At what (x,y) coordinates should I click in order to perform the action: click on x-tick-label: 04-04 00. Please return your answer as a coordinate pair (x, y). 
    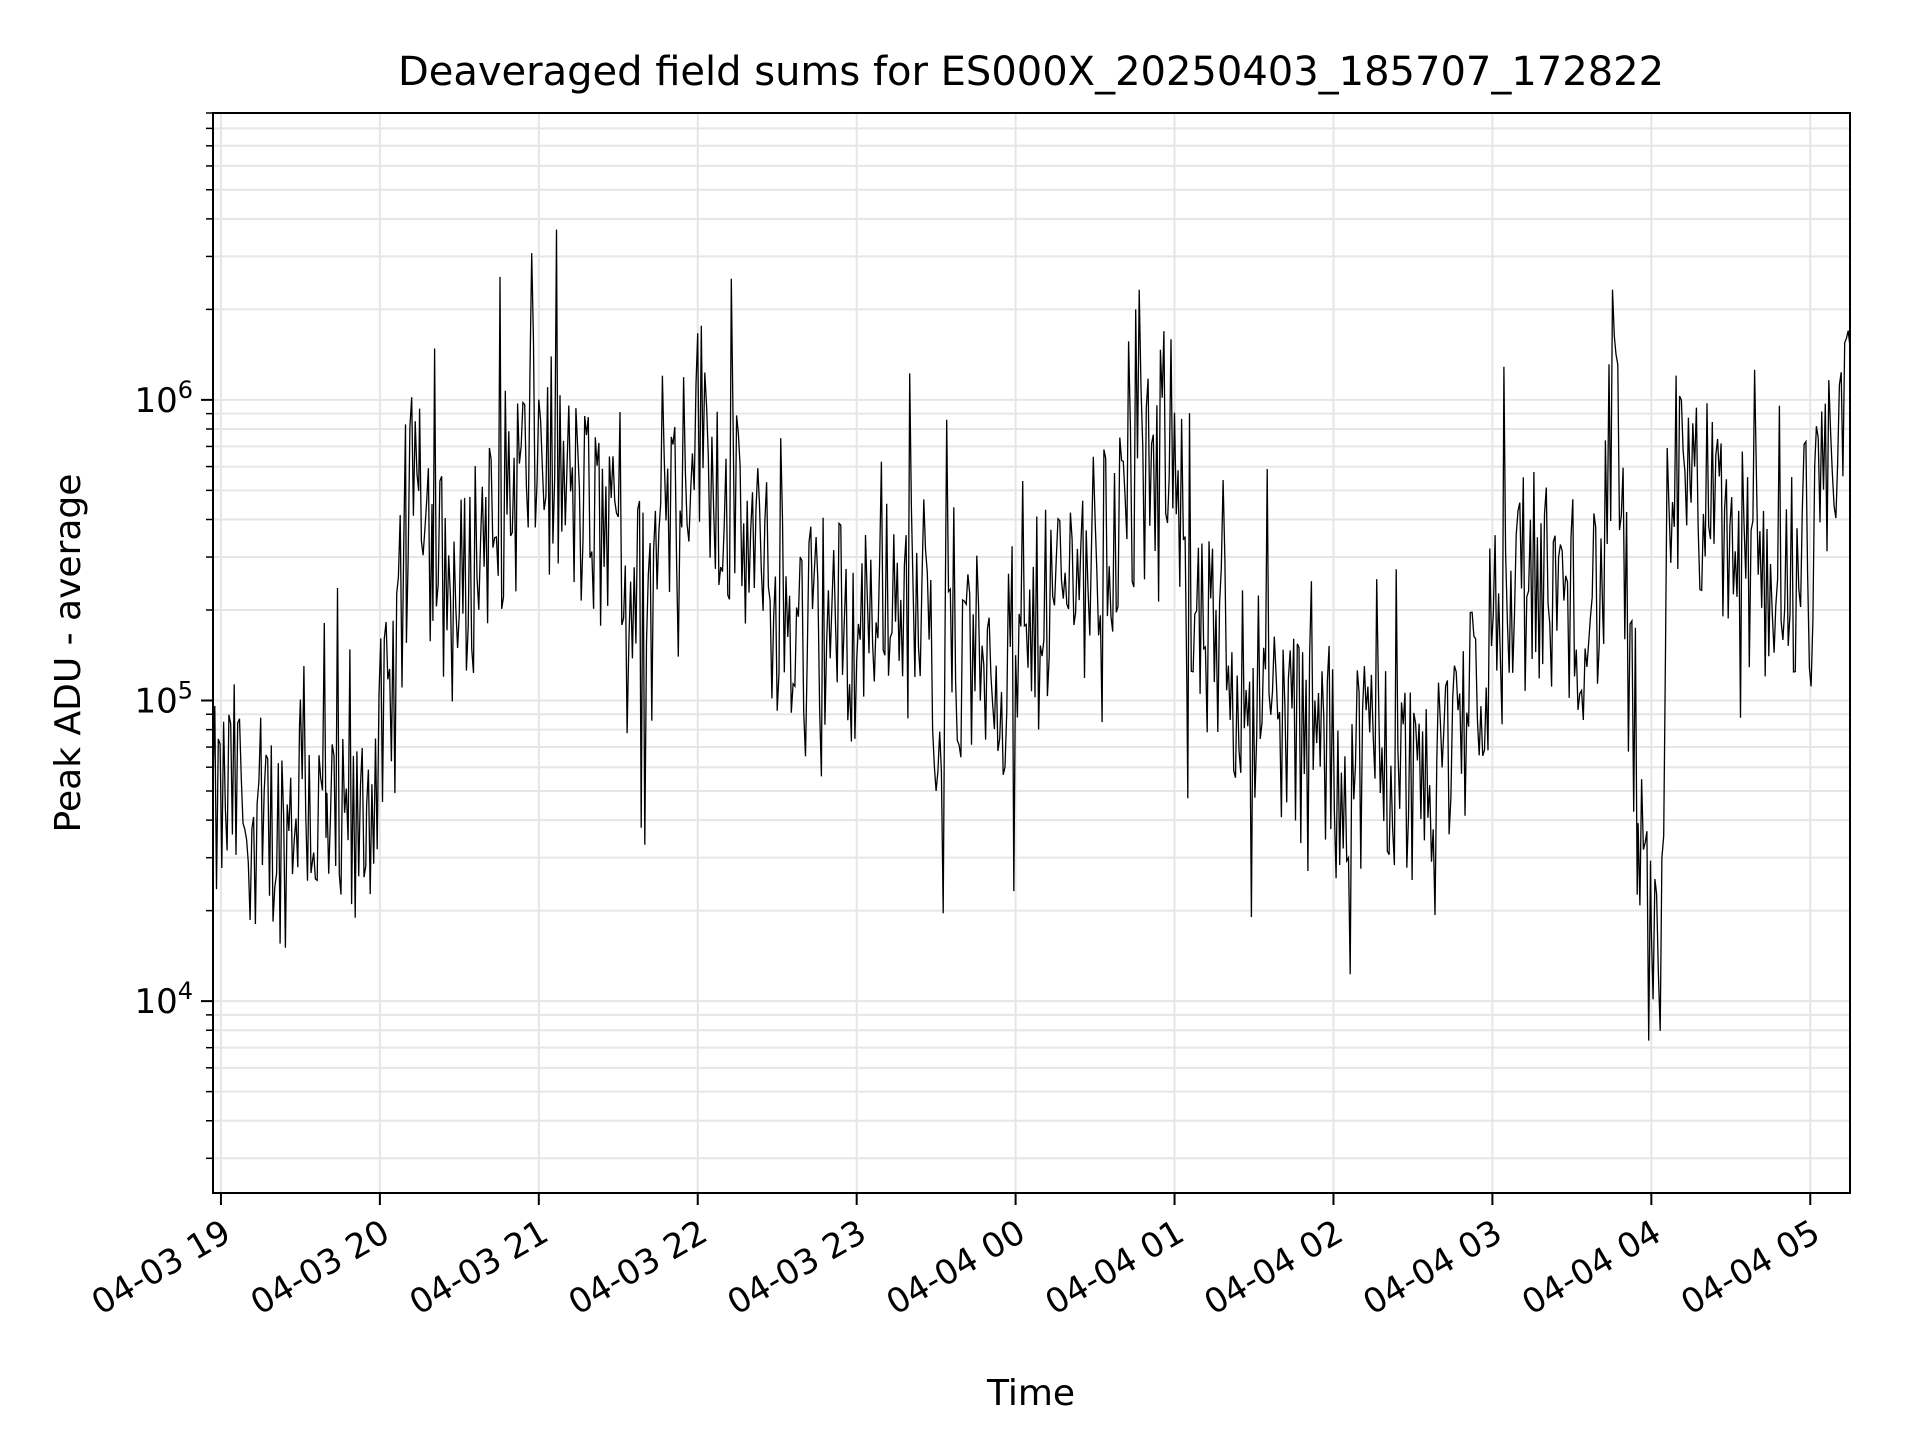
    Looking at the image, I should click on (956, 1267).